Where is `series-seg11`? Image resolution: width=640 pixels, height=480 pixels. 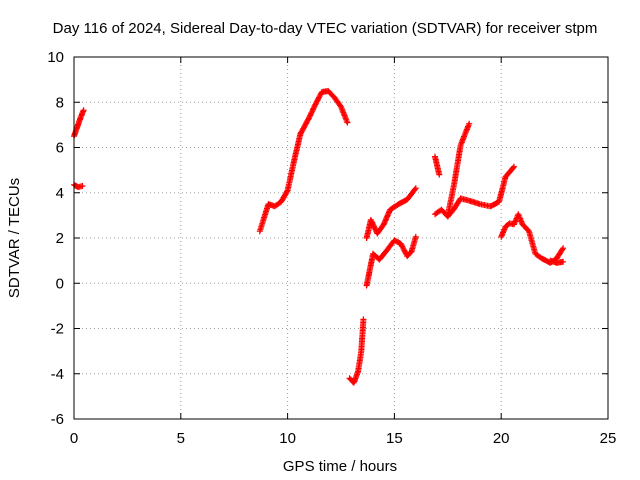 series-seg11 is located at coordinates (557, 261).